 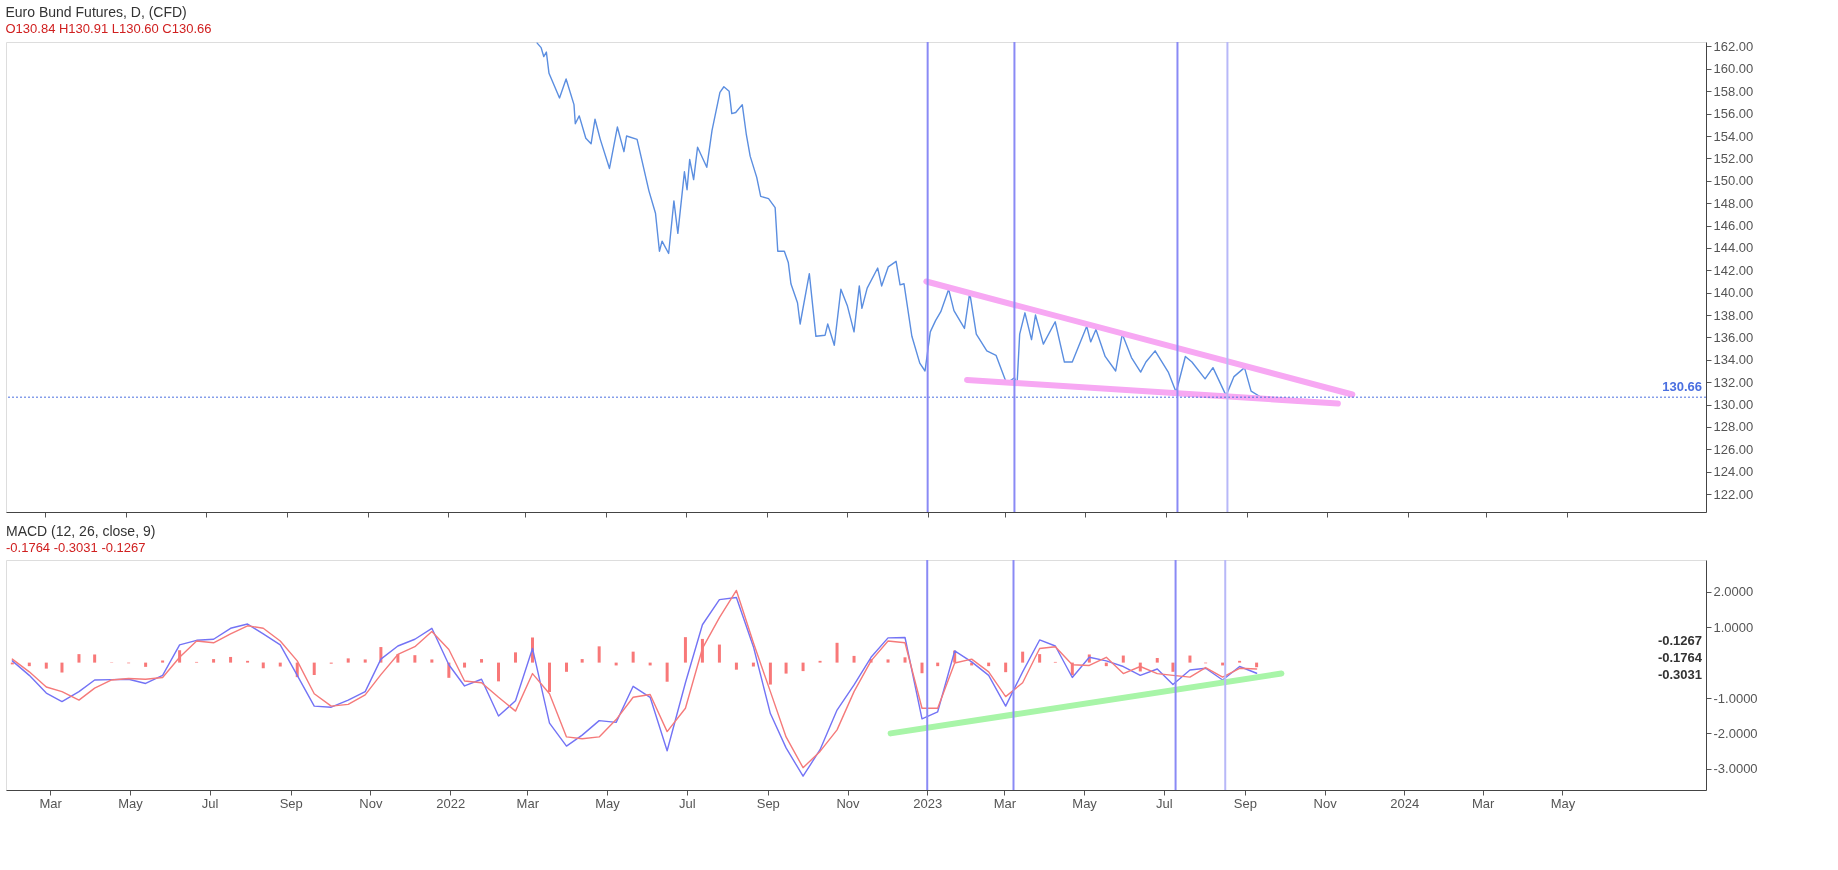 I want to click on y-tick-label: 136.00, so click(x=1733, y=337).